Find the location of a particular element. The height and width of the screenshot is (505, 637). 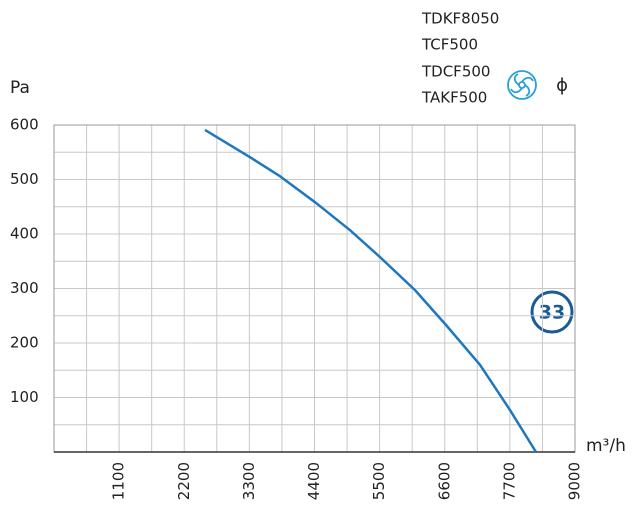

x-tick-label: 1100 is located at coordinates (119, 481).